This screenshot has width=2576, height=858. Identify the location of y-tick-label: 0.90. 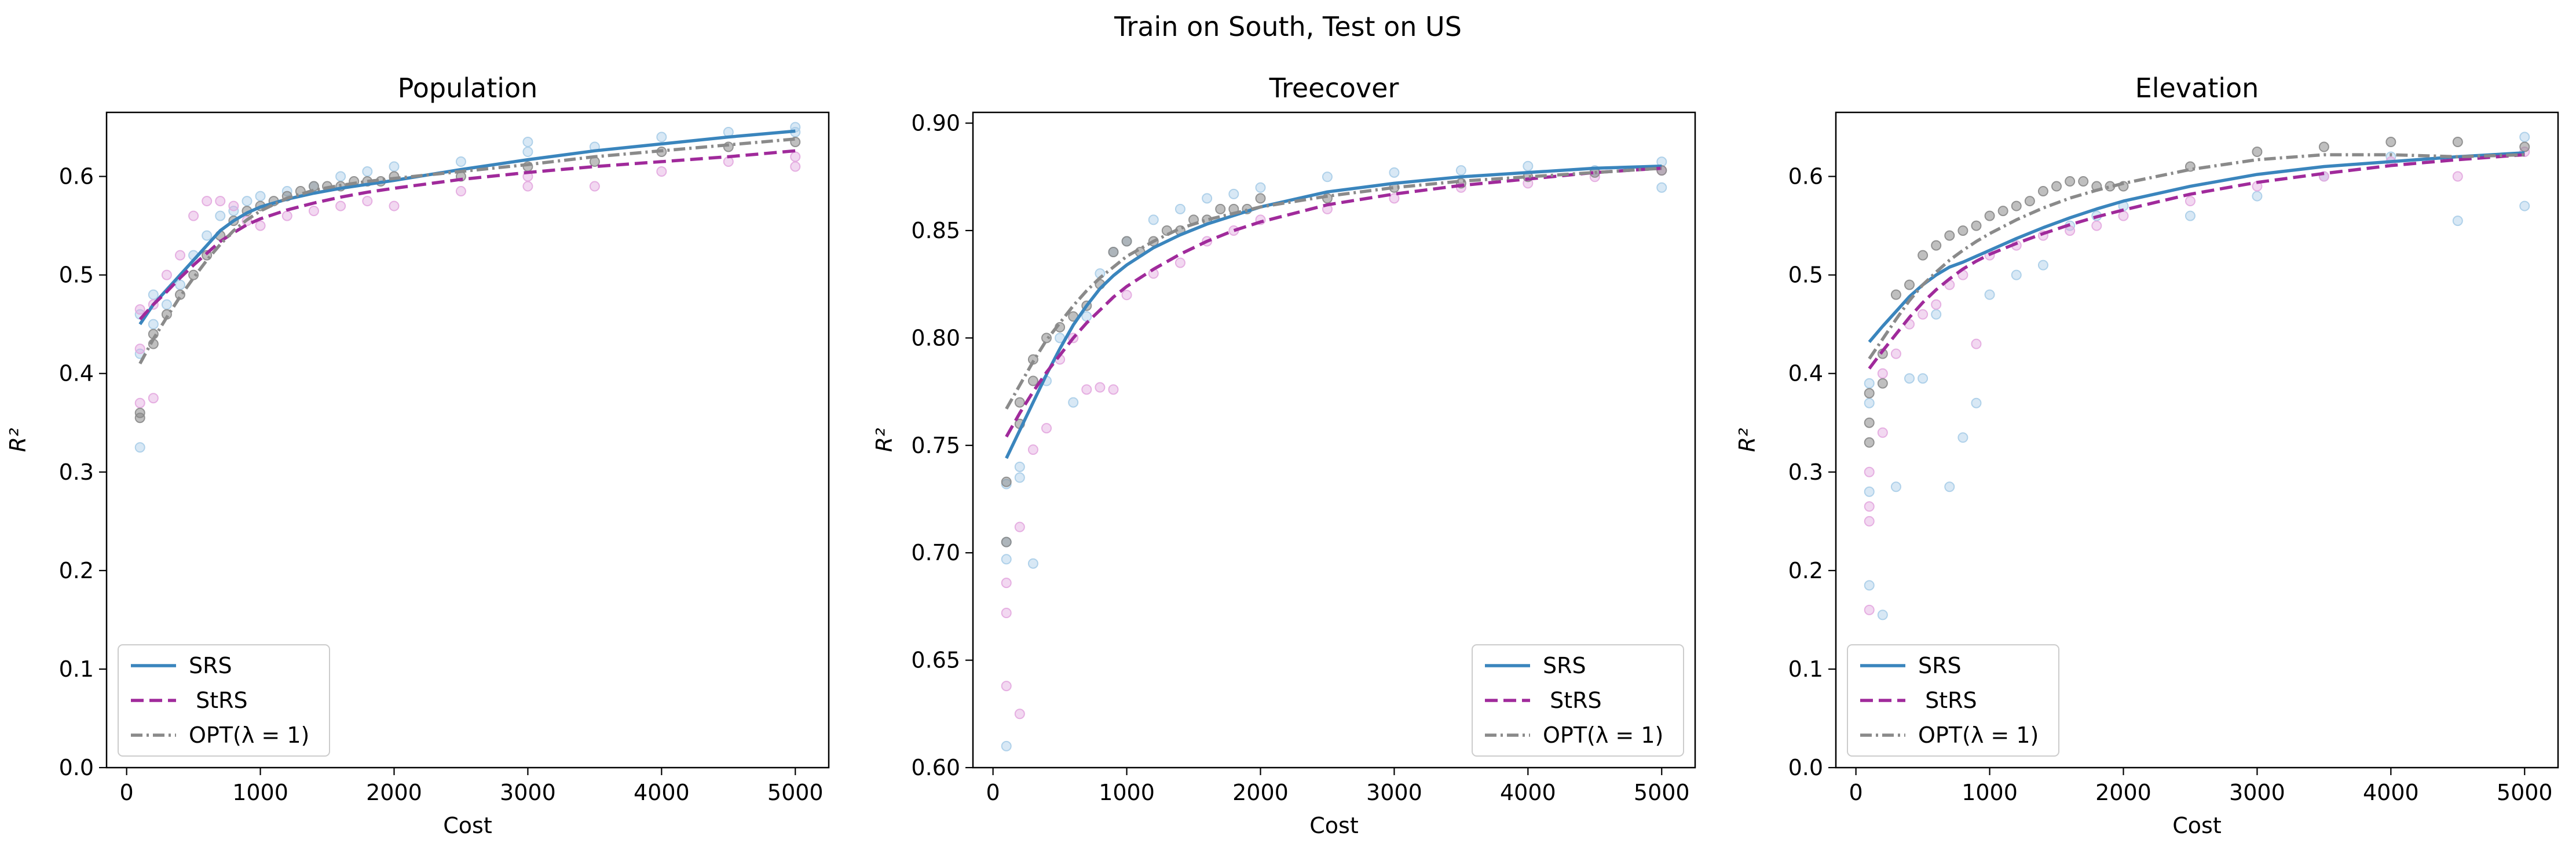
(935, 123).